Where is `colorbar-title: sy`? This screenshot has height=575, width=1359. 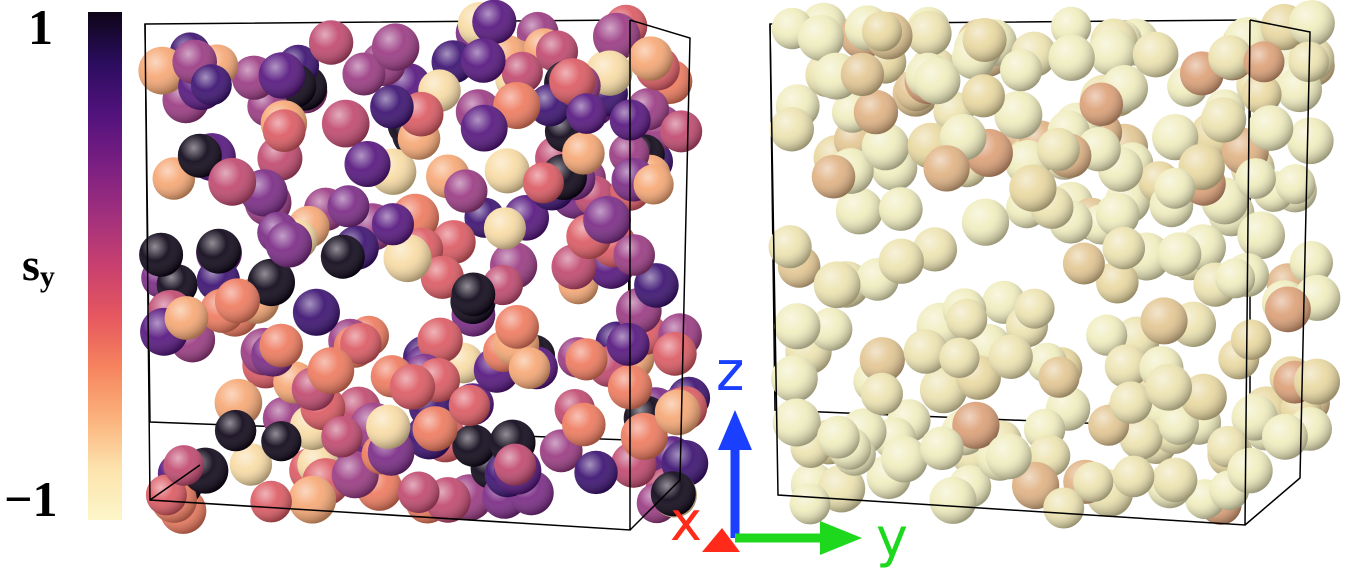
colorbar-title: sy is located at coordinates (38, 267).